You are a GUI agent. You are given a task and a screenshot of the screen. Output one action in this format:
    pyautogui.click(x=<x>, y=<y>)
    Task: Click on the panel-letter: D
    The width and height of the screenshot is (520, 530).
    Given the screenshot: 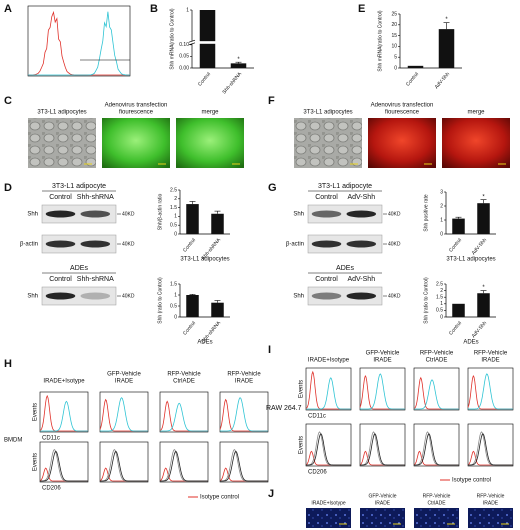 What is the action you would take?
    pyautogui.click(x=8, y=188)
    